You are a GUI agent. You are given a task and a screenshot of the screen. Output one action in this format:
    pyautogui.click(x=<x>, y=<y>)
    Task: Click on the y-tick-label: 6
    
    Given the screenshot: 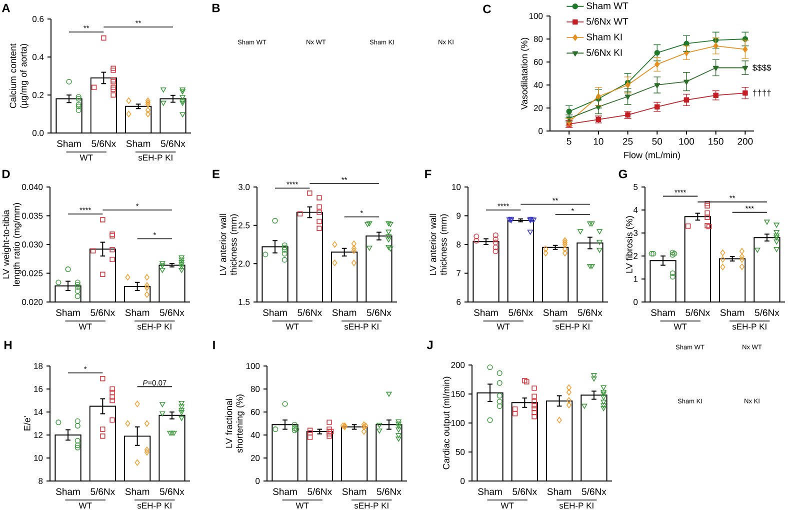 What is the action you would take?
    pyautogui.click(x=458, y=301)
    